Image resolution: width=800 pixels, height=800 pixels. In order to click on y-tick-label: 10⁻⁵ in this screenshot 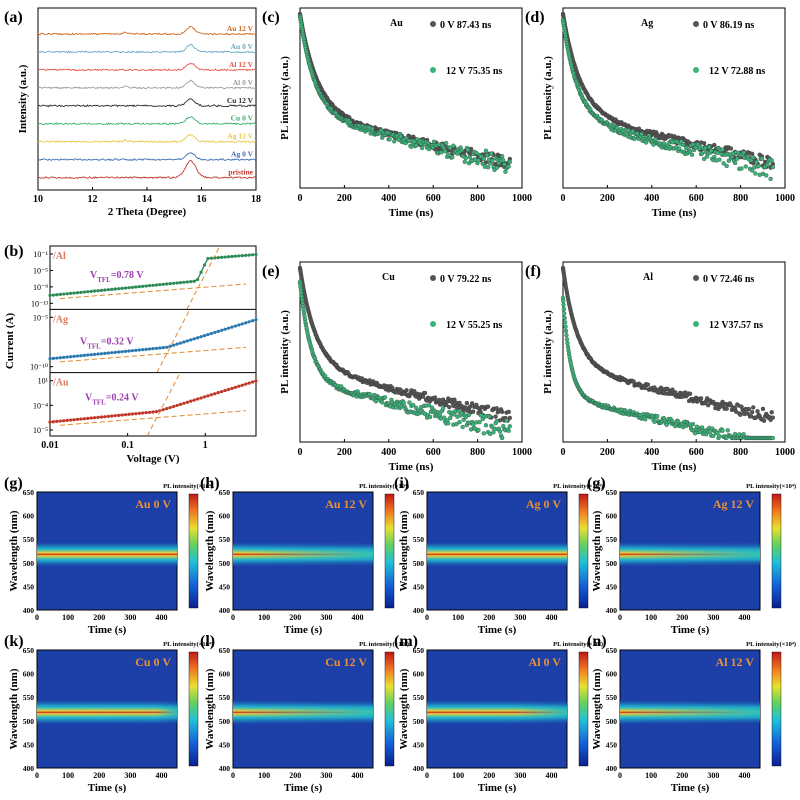, I will do `click(40, 270)`.